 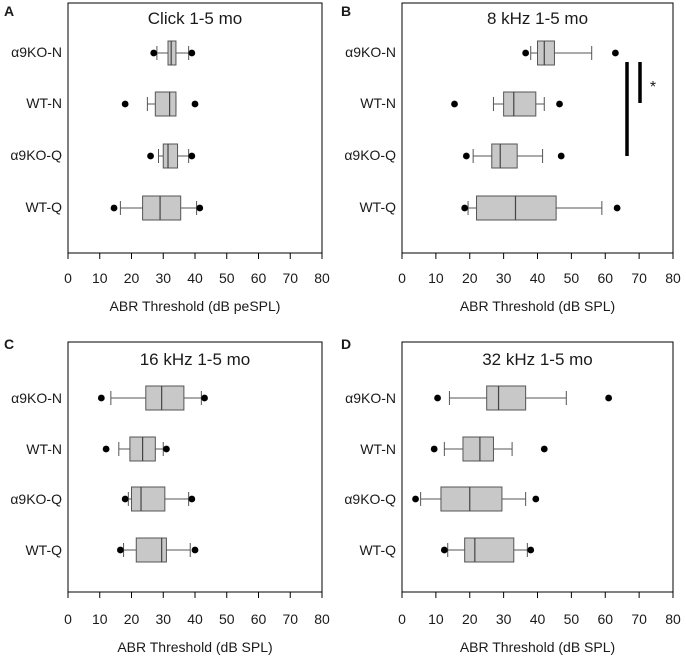 What do you see at coordinates (9, 11) in the screenshot?
I see `panel-letter-a: A` at bounding box center [9, 11].